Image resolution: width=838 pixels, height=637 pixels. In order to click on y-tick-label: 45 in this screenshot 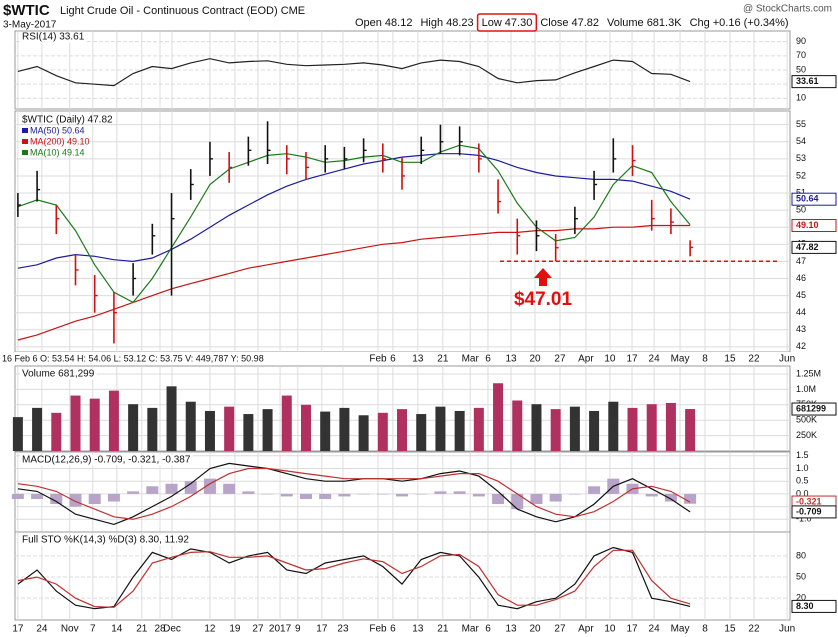, I will do `click(801, 295)`.